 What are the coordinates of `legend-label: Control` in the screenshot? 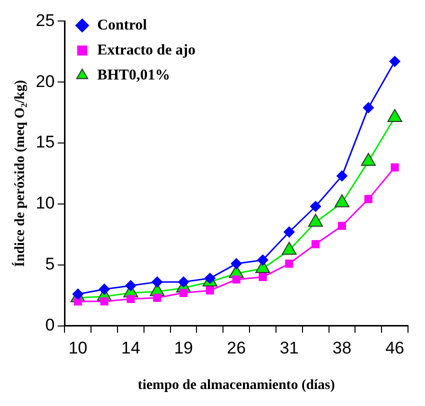 It's located at (122, 25).